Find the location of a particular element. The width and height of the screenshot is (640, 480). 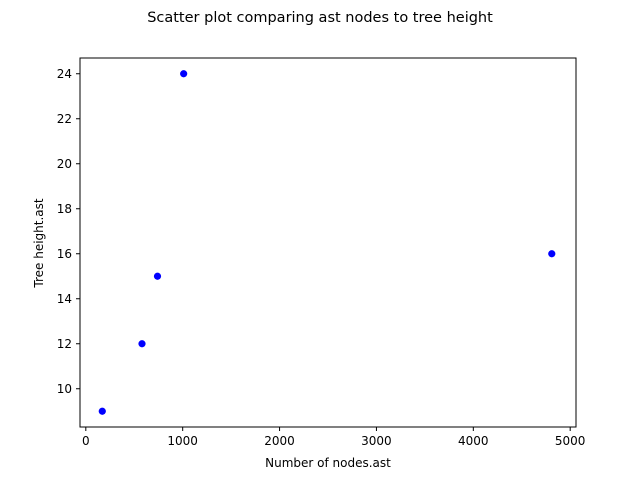

x-axis-label: Number of nodes.ast is located at coordinates (328, 463).